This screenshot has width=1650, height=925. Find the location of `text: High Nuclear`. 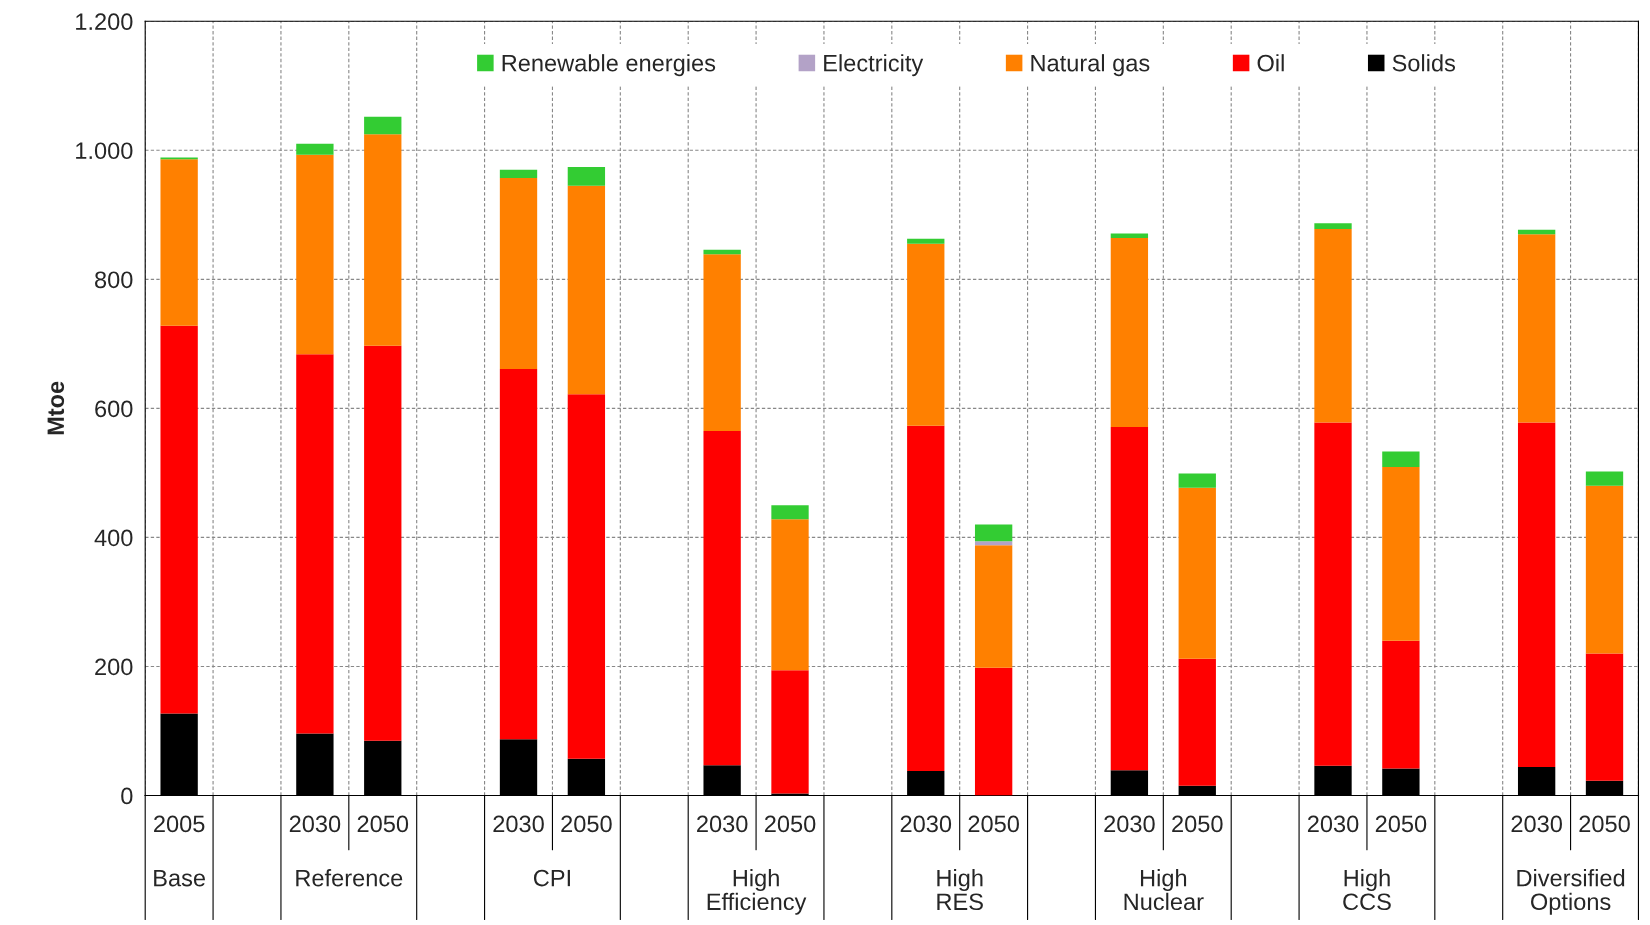

text: High Nuclear is located at coordinates (1164, 890).